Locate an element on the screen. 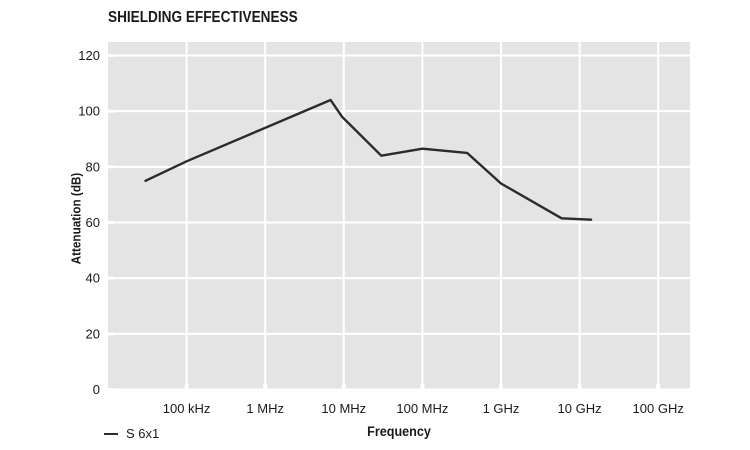 This screenshot has width=750, height=450. x-tick-label: 100 GHz is located at coordinates (658, 408).